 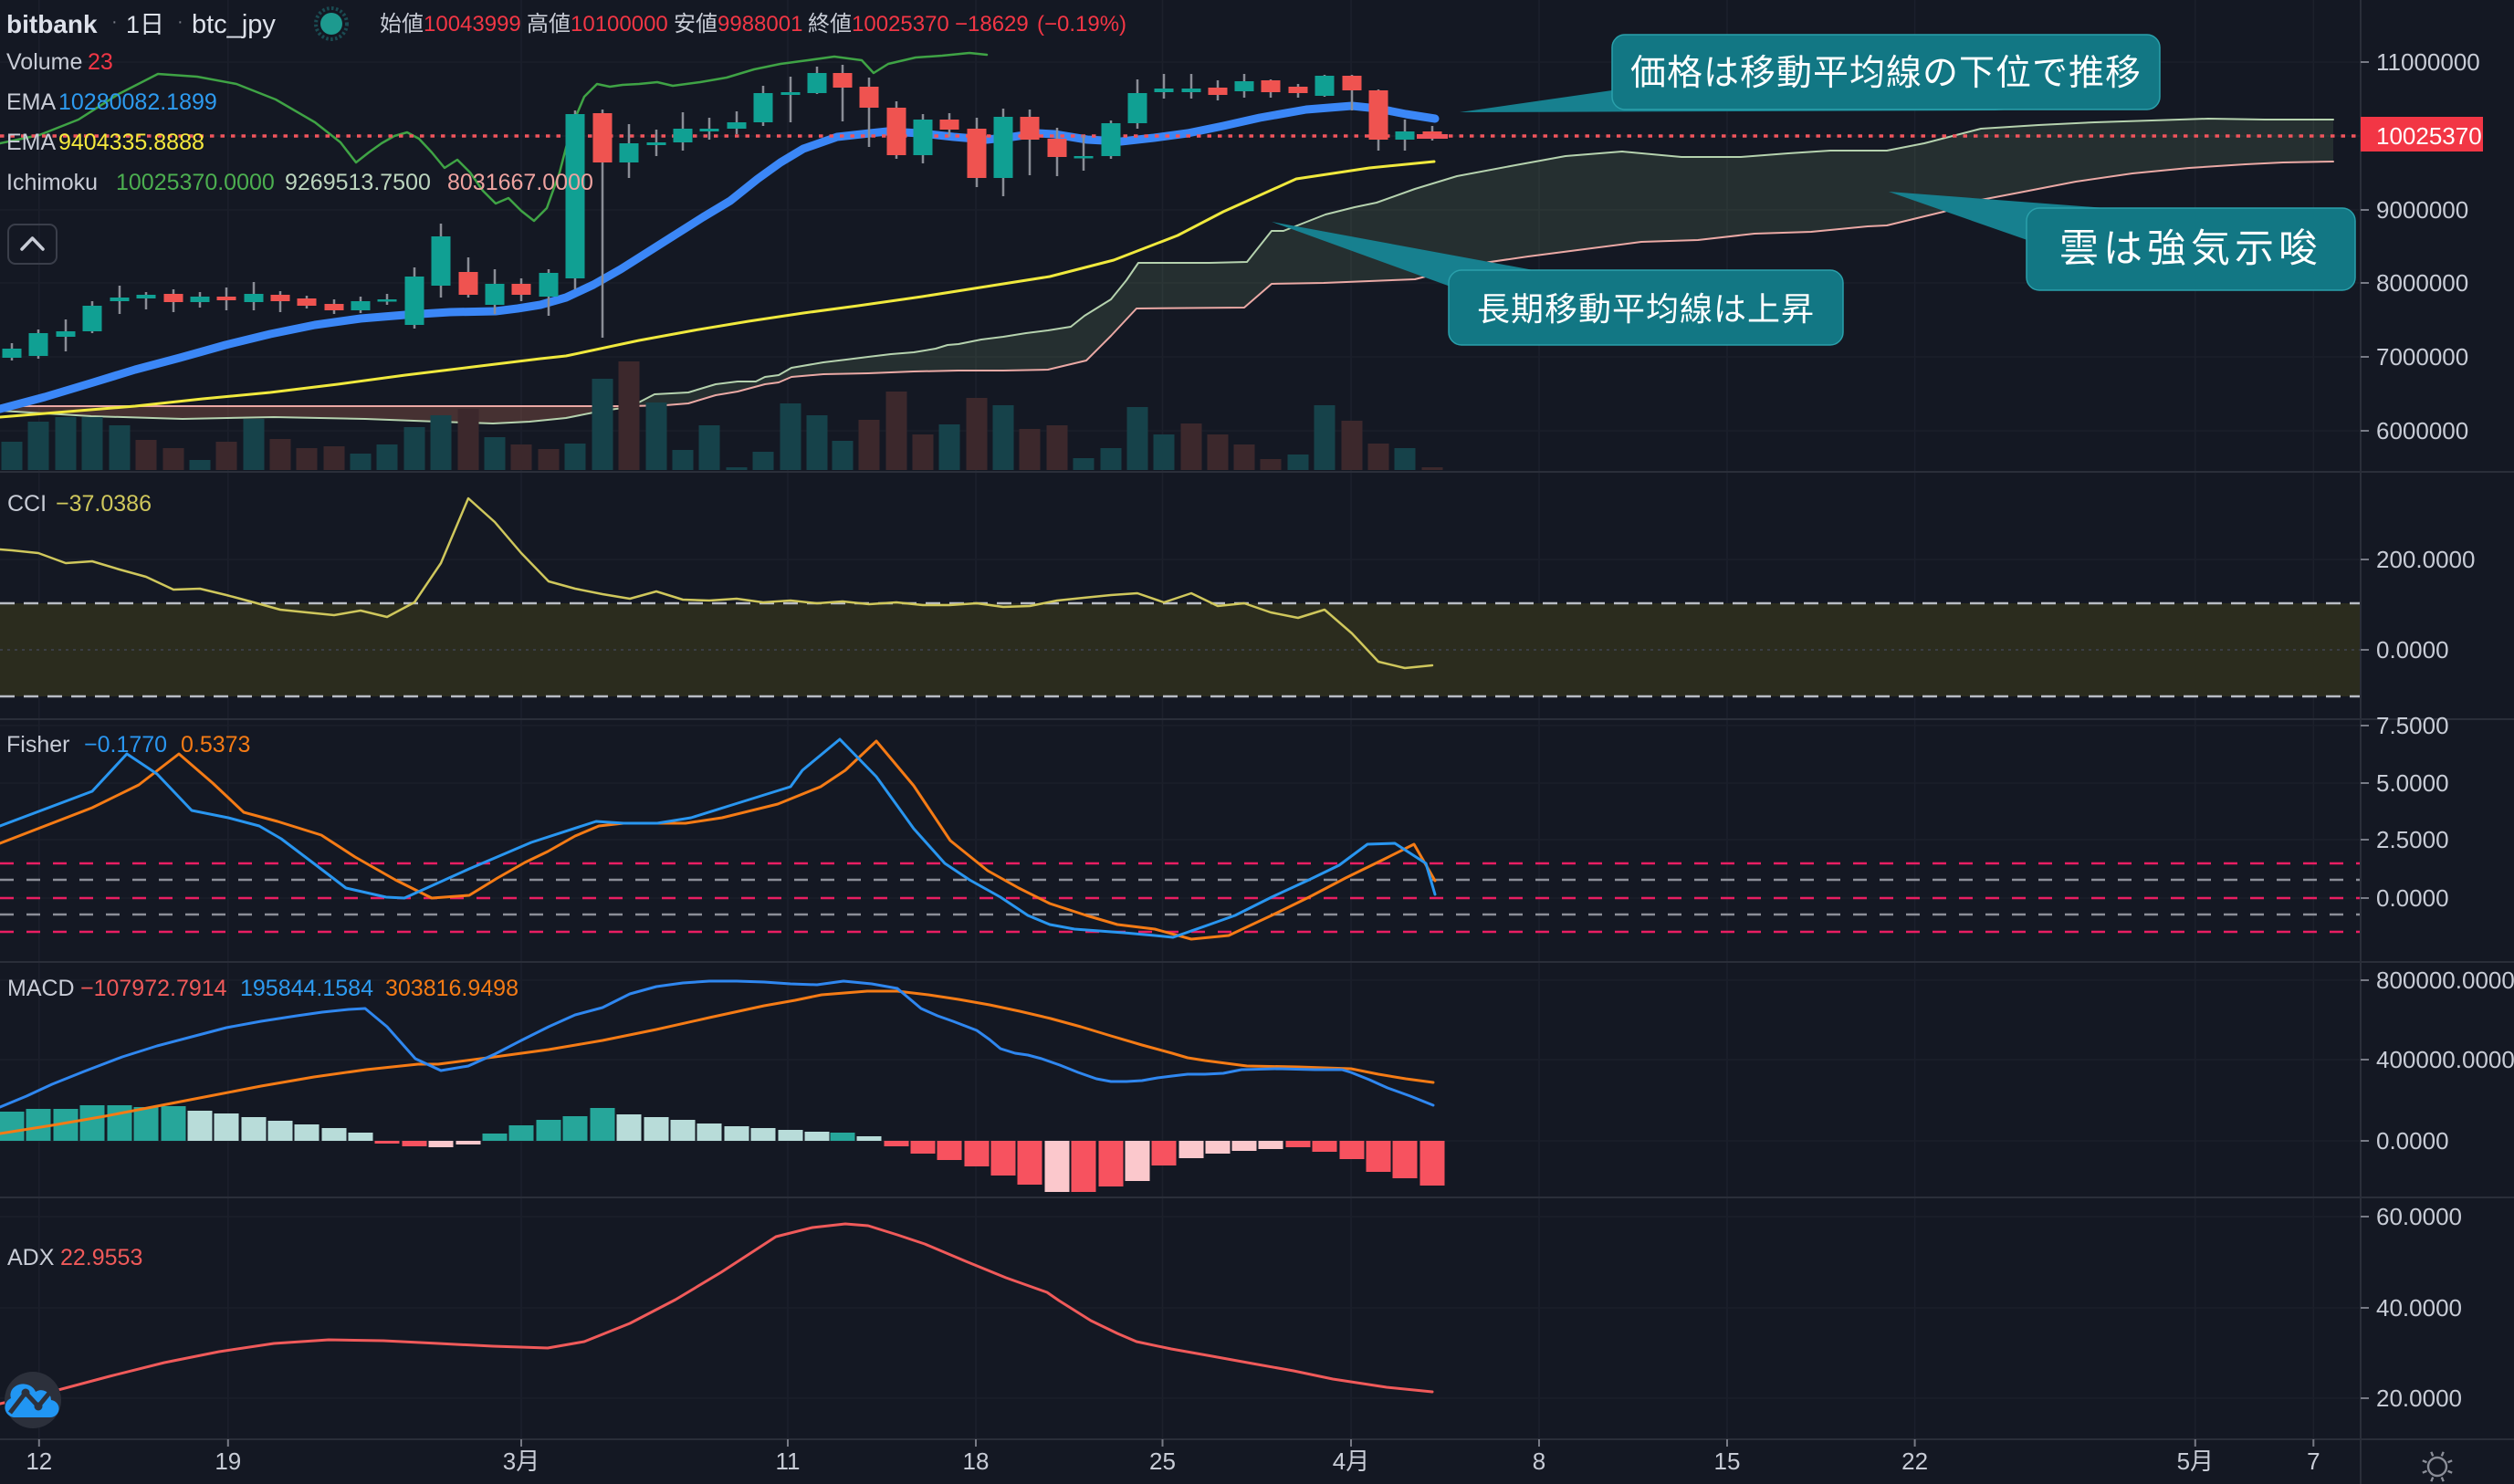 What do you see at coordinates (2422, 357) in the screenshot?
I see `svg-text: 7000000` at bounding box center [2422, 357].